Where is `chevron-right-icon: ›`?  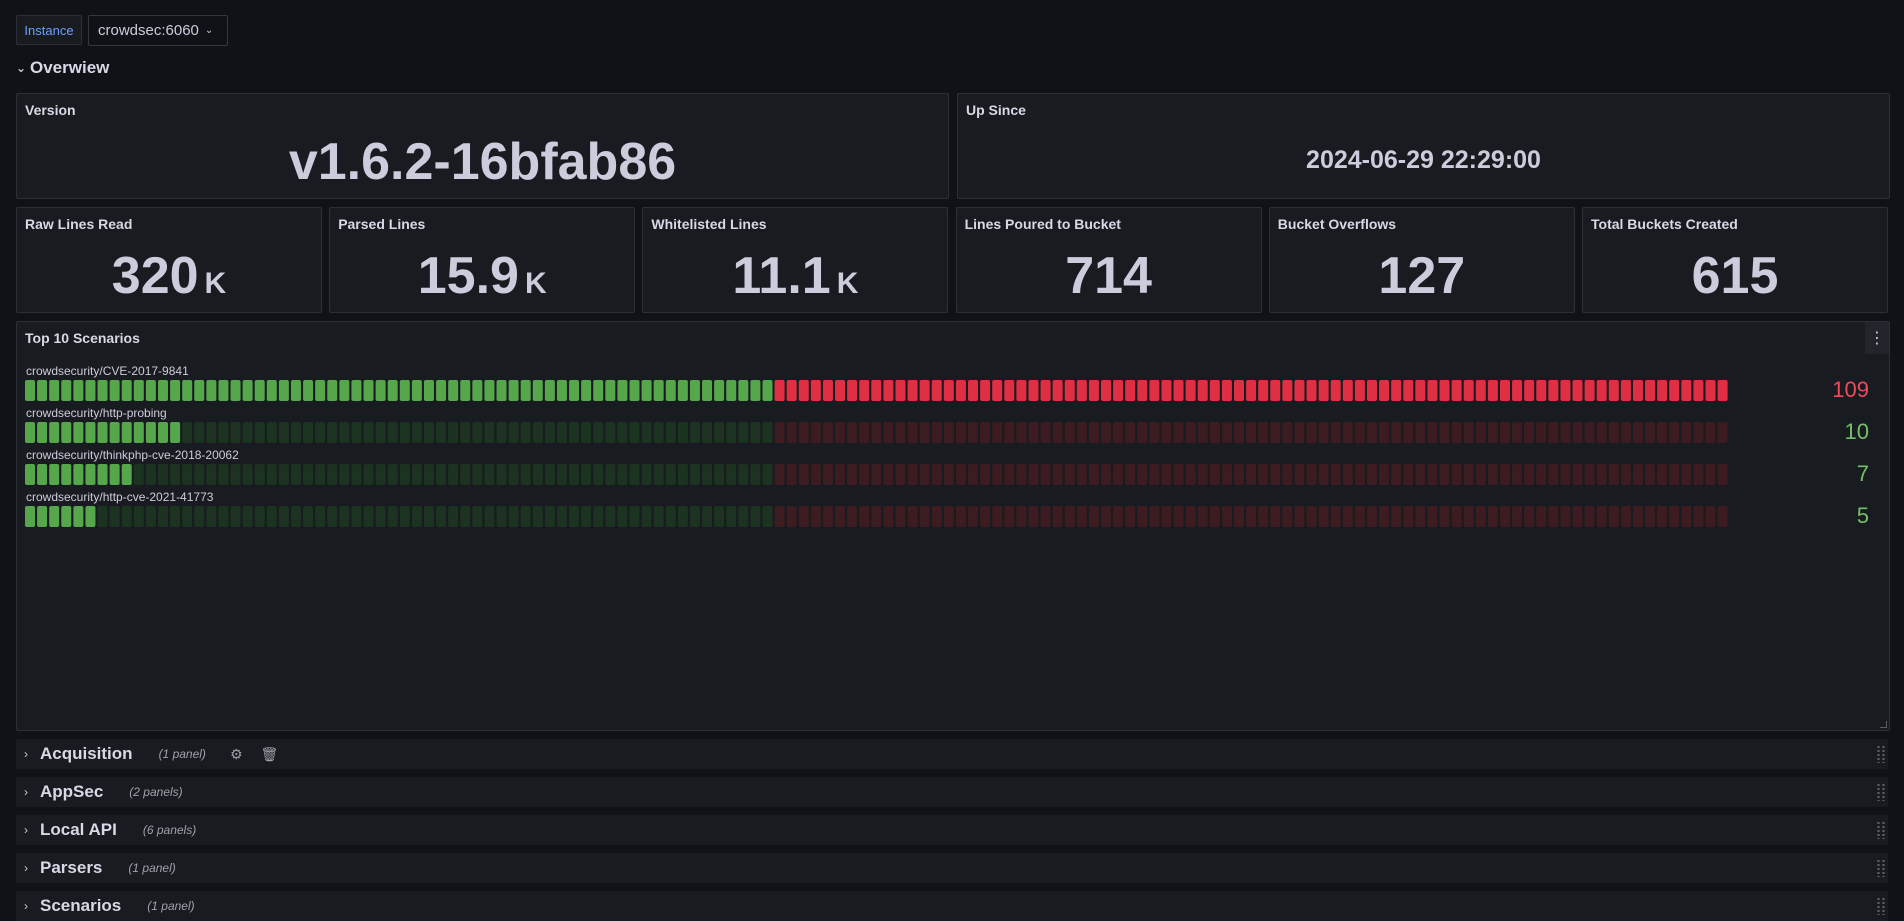
chevron-right-icon: › is located at coordinates (26, 868).